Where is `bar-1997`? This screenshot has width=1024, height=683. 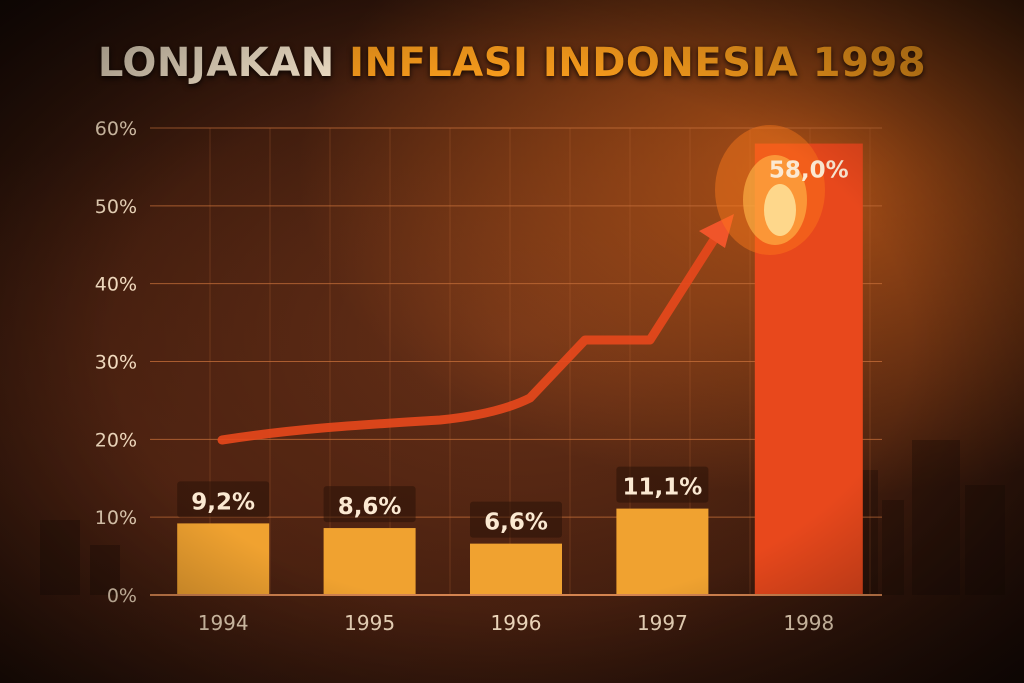 bar-1997 is located at coordinates (662, 551).